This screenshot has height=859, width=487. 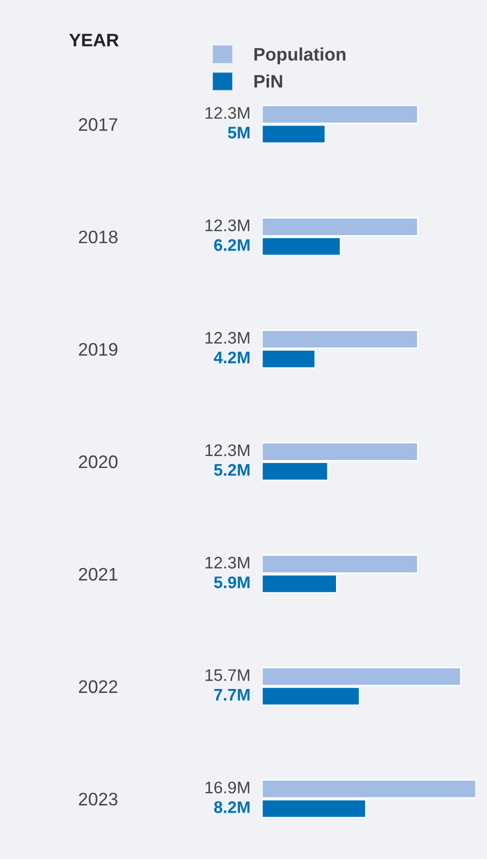 What do you see at coordinates (232, 470) in the screenshot?
I see `data-label: 5.2M` at bounding box center [232, 470].